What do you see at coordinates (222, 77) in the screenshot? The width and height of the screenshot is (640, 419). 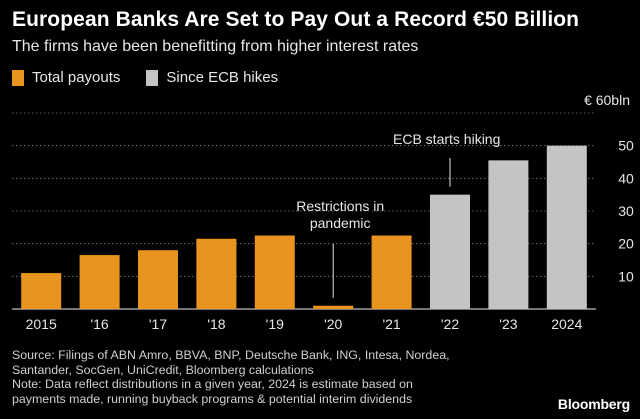 I see `legend-label-since-ecb-hikes: Since ECB hikes` at bounding box center [222, 77].